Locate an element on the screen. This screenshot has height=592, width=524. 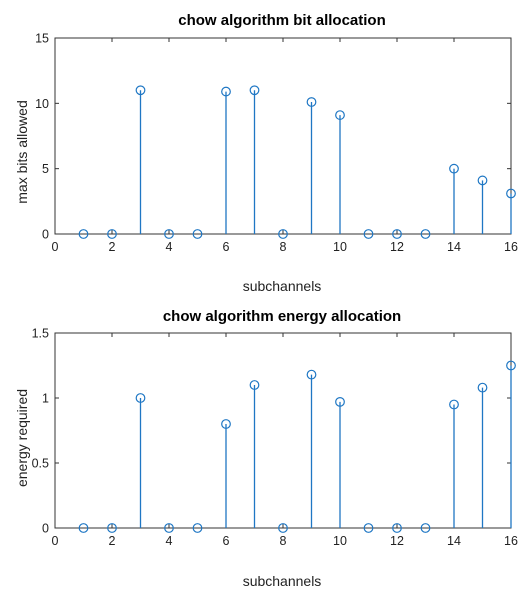
energy-xtick-label: 0 is located at coordinates (55, 541).